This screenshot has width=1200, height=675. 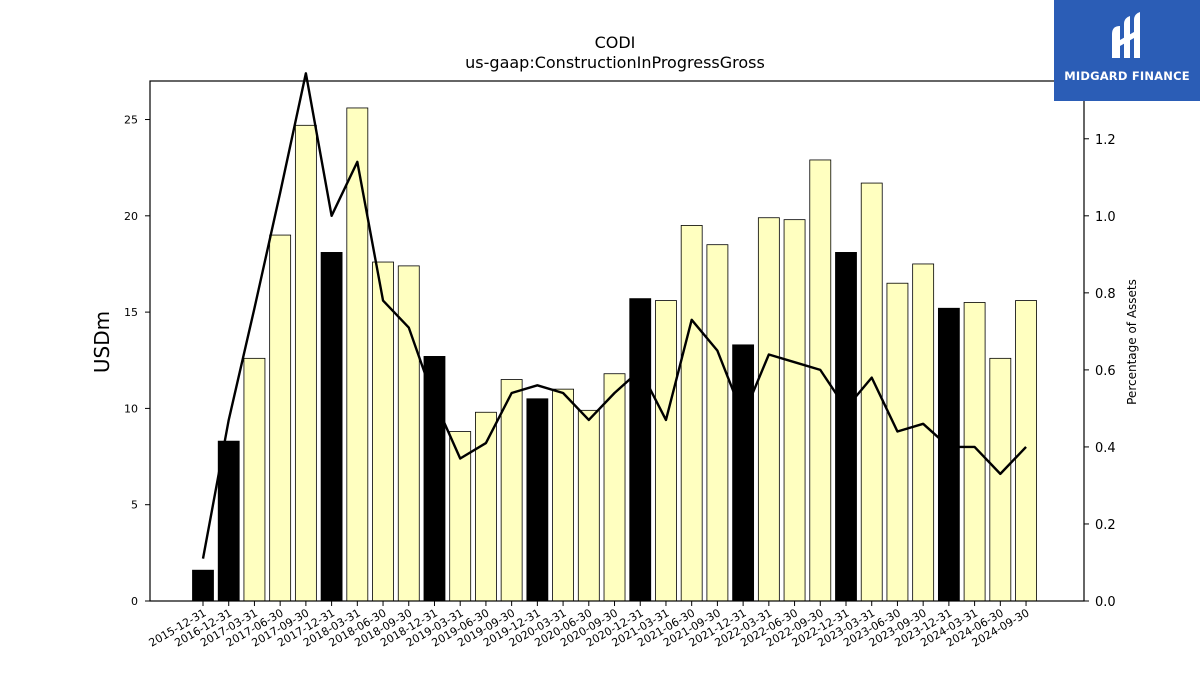 What do you see at coordinates (1126, 35) in the screenshot?
I see `midgard-logo-icon` at bounding box center [1126, 35].